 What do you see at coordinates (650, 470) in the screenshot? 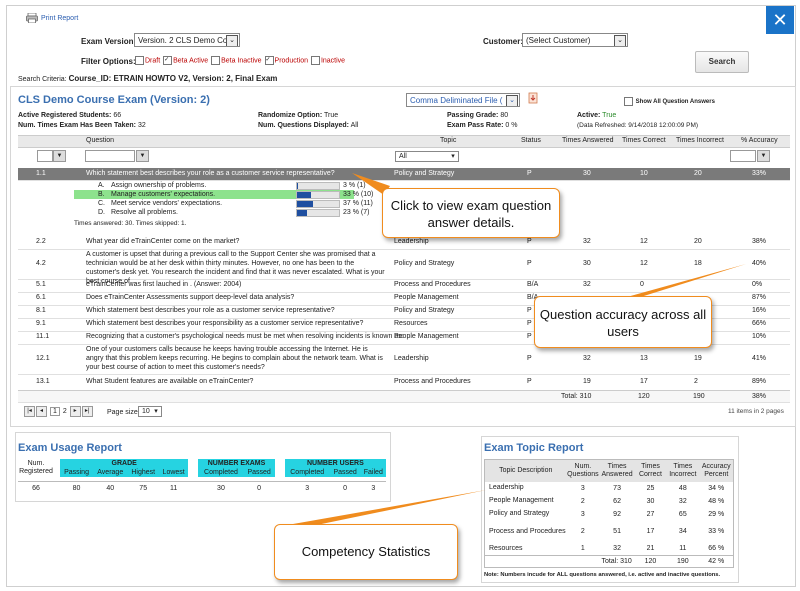
I see `topic-col-correct: Times Correct` at bounding box center [650, 470].